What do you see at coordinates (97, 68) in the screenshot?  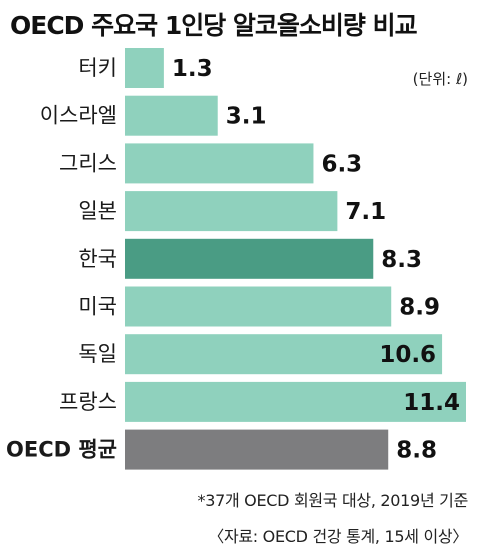 I see `category-label: 터키` at bounding box center [97, 68].